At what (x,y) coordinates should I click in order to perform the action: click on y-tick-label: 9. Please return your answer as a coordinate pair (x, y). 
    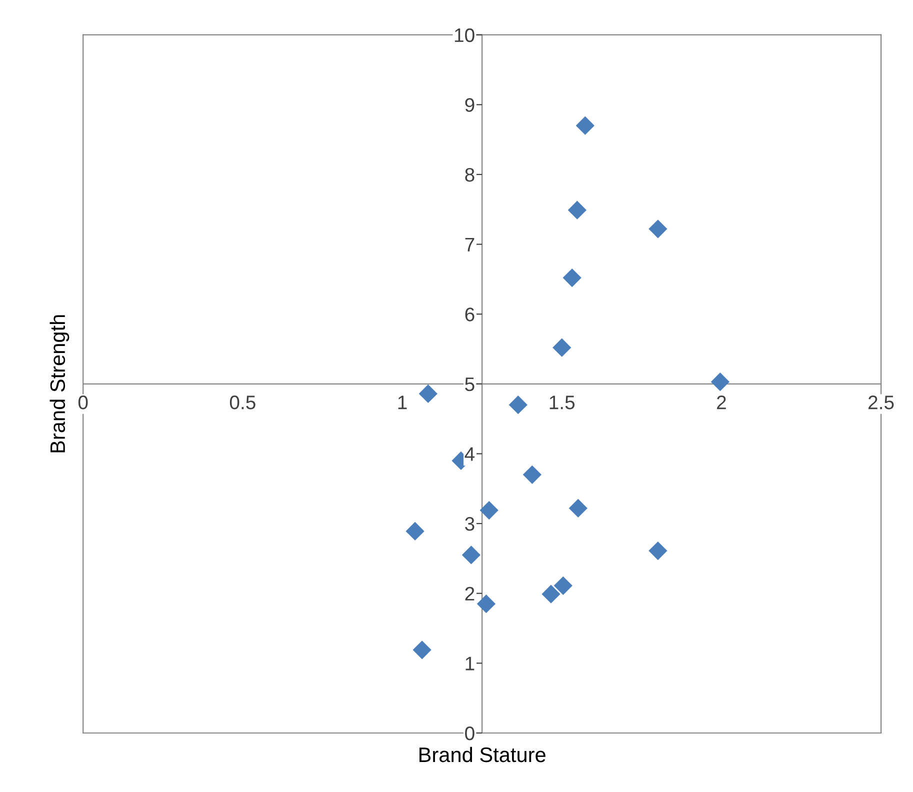
    Looking at the image, I should click on (469, 105).